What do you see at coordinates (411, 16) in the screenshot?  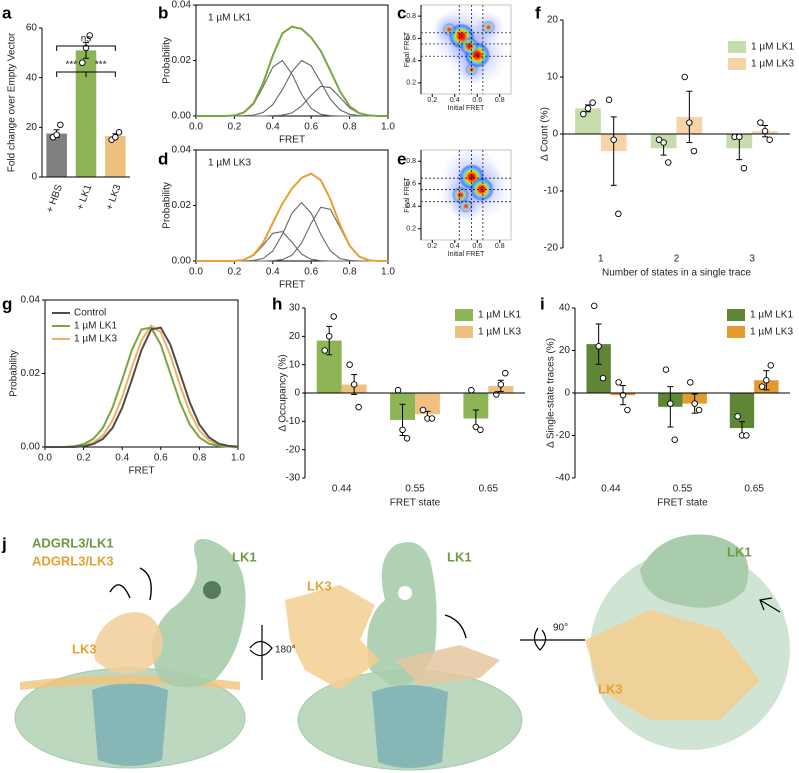 I see `y-tick-label: 0.8` at bounding box center [411, 16].